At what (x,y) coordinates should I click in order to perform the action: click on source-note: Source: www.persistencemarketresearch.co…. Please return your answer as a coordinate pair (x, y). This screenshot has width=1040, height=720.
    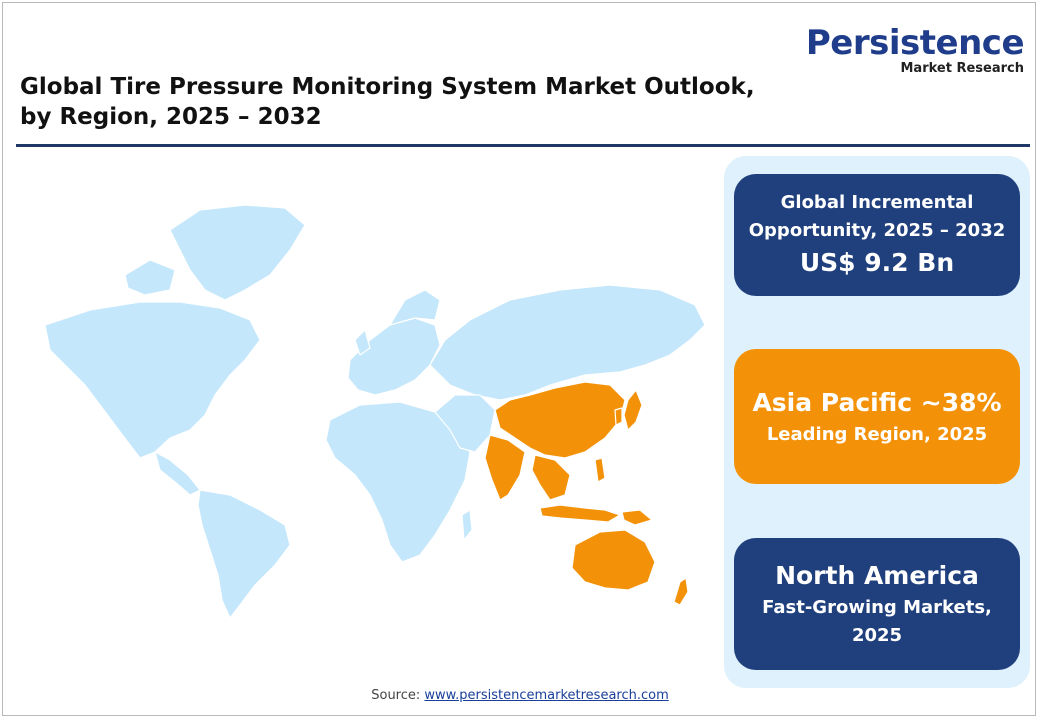
    Looking at the image, I should click on (520, 695).